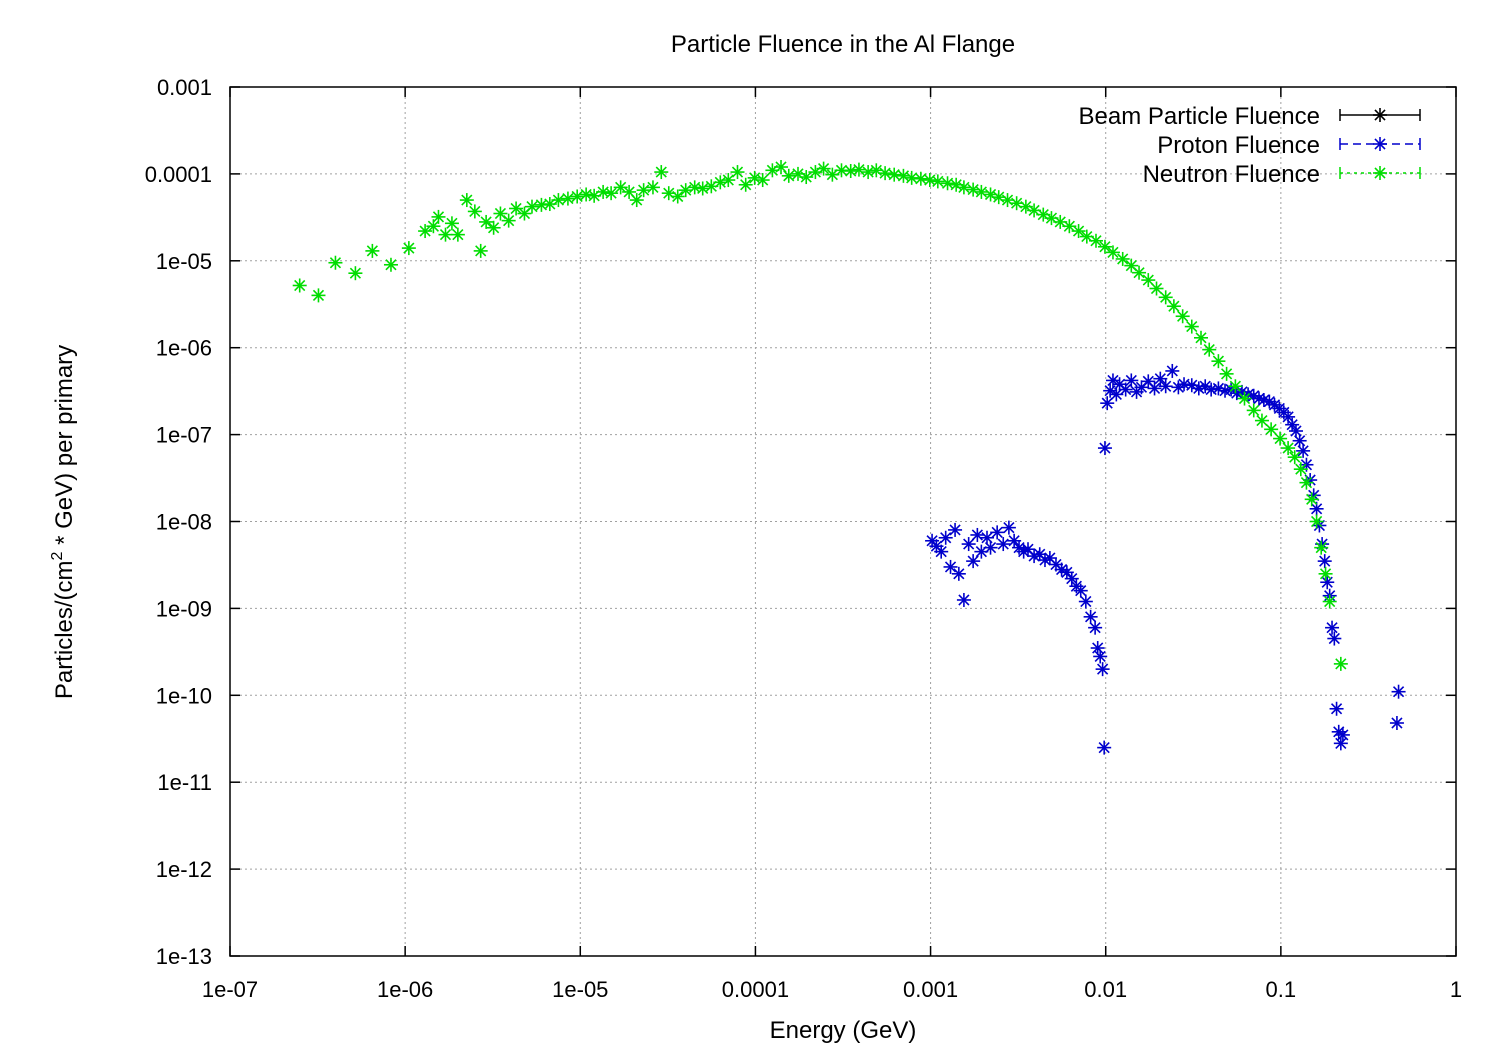 The width and height of the screenshot is (1500, 1050). Describe the element at coordinates (843, 1030) in the screenshot. I see `x-axis-label: Energy (GeV)` at that location.